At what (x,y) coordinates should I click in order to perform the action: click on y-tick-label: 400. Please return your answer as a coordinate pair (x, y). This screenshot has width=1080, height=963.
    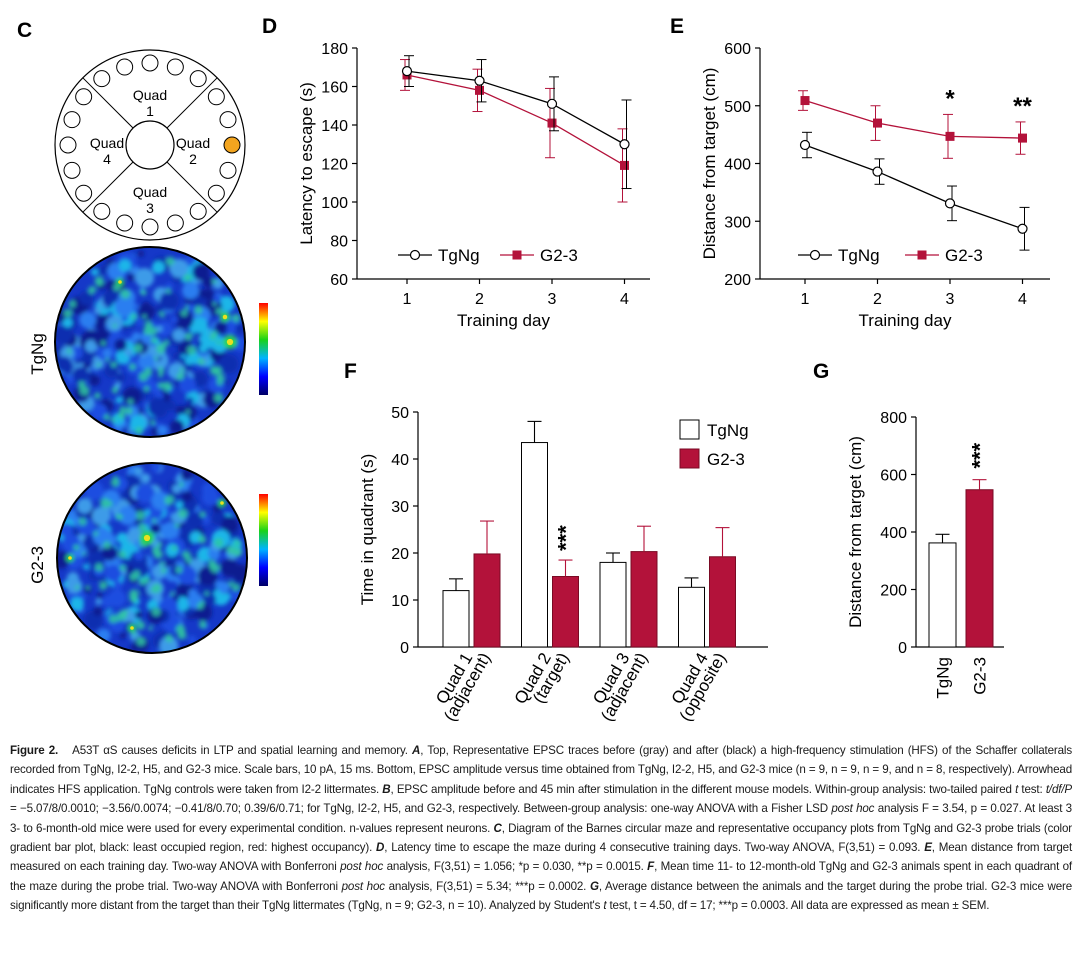
    Looking at the image, I should click on (737, 165).